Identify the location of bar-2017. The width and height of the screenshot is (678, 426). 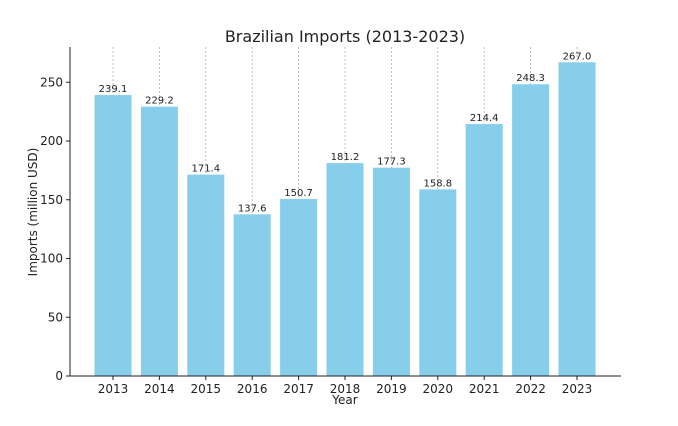
(299, 287).